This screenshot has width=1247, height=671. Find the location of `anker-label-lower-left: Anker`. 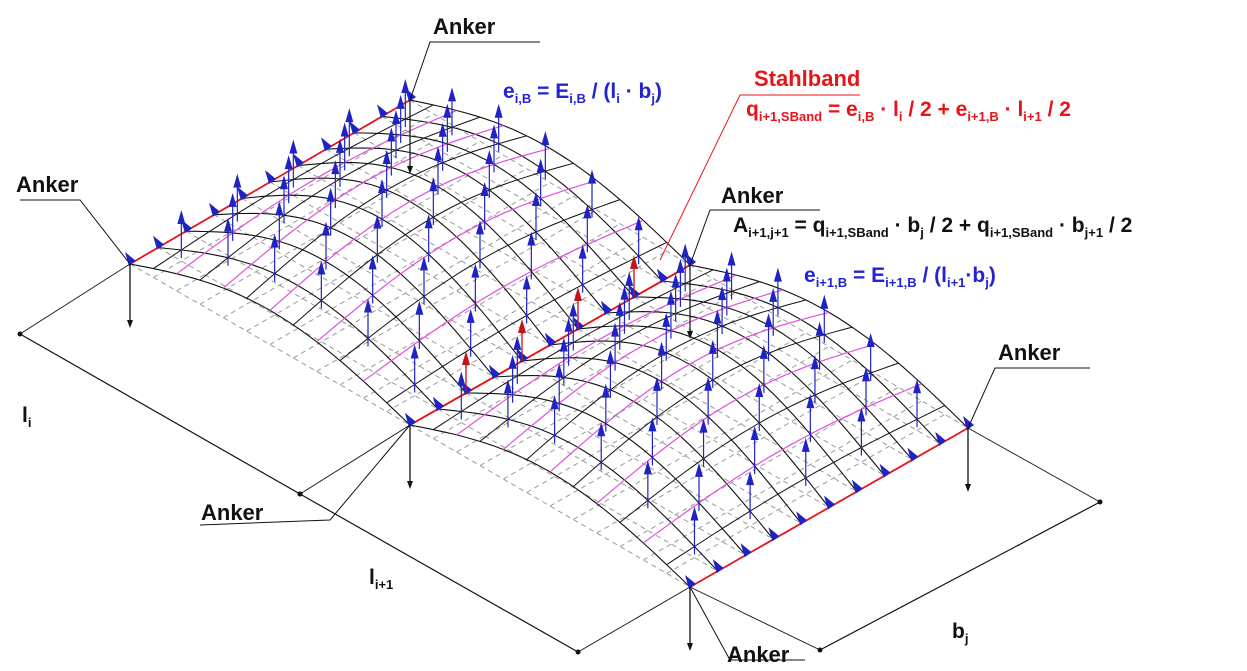

anker-label-lower-left: Anker is located at coordinates (232, 512).